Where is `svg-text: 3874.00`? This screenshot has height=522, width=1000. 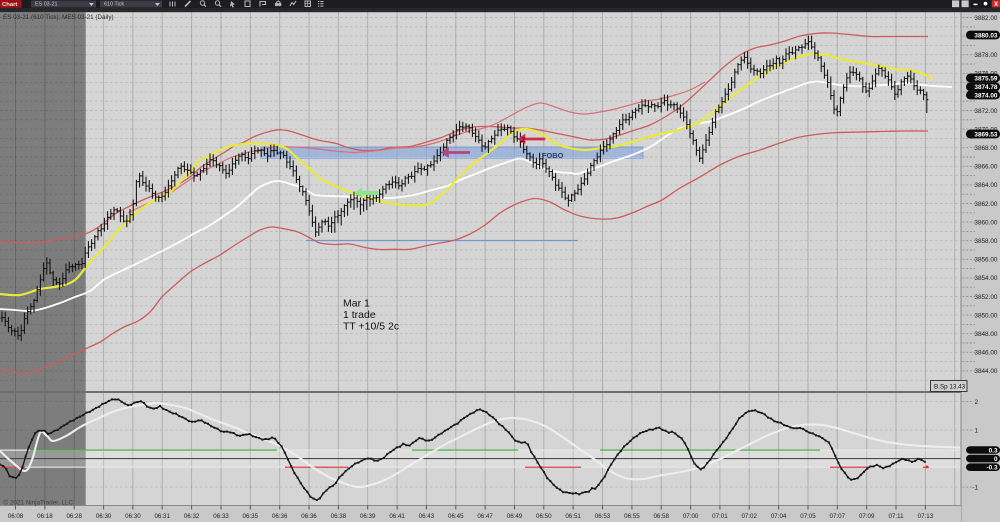 svg-text: 3874.00 is located at coordinates (986, 95).